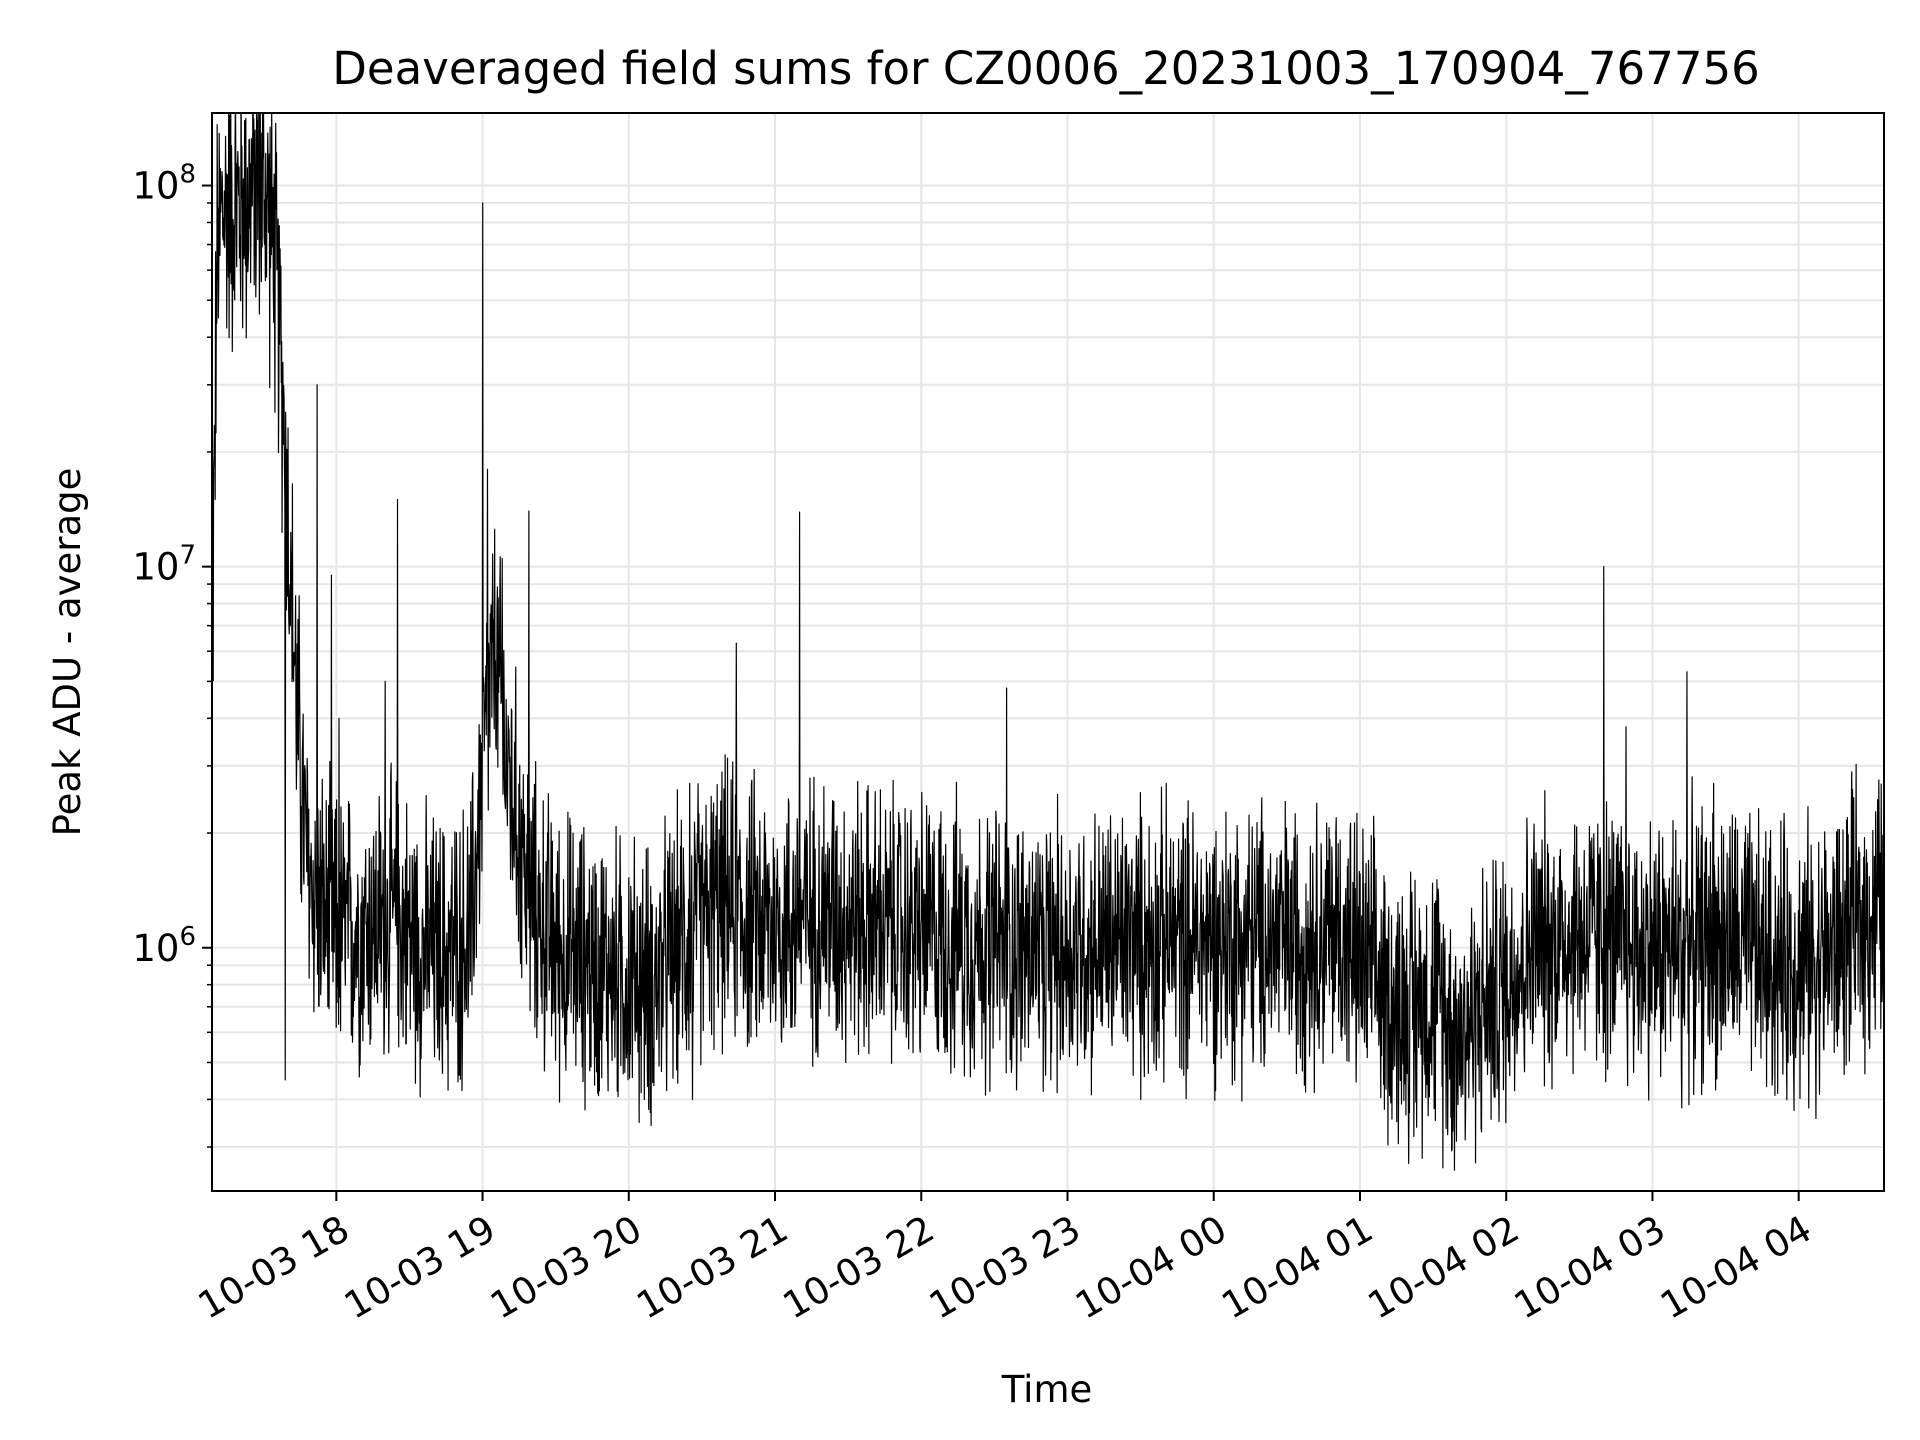 The height and width of the screenshot is (1440, 1920). What do you see at coordinates (1047, 1389) in the screenshot?
I see `x-axis-label: Time` at bounding box center [1047, 1389].